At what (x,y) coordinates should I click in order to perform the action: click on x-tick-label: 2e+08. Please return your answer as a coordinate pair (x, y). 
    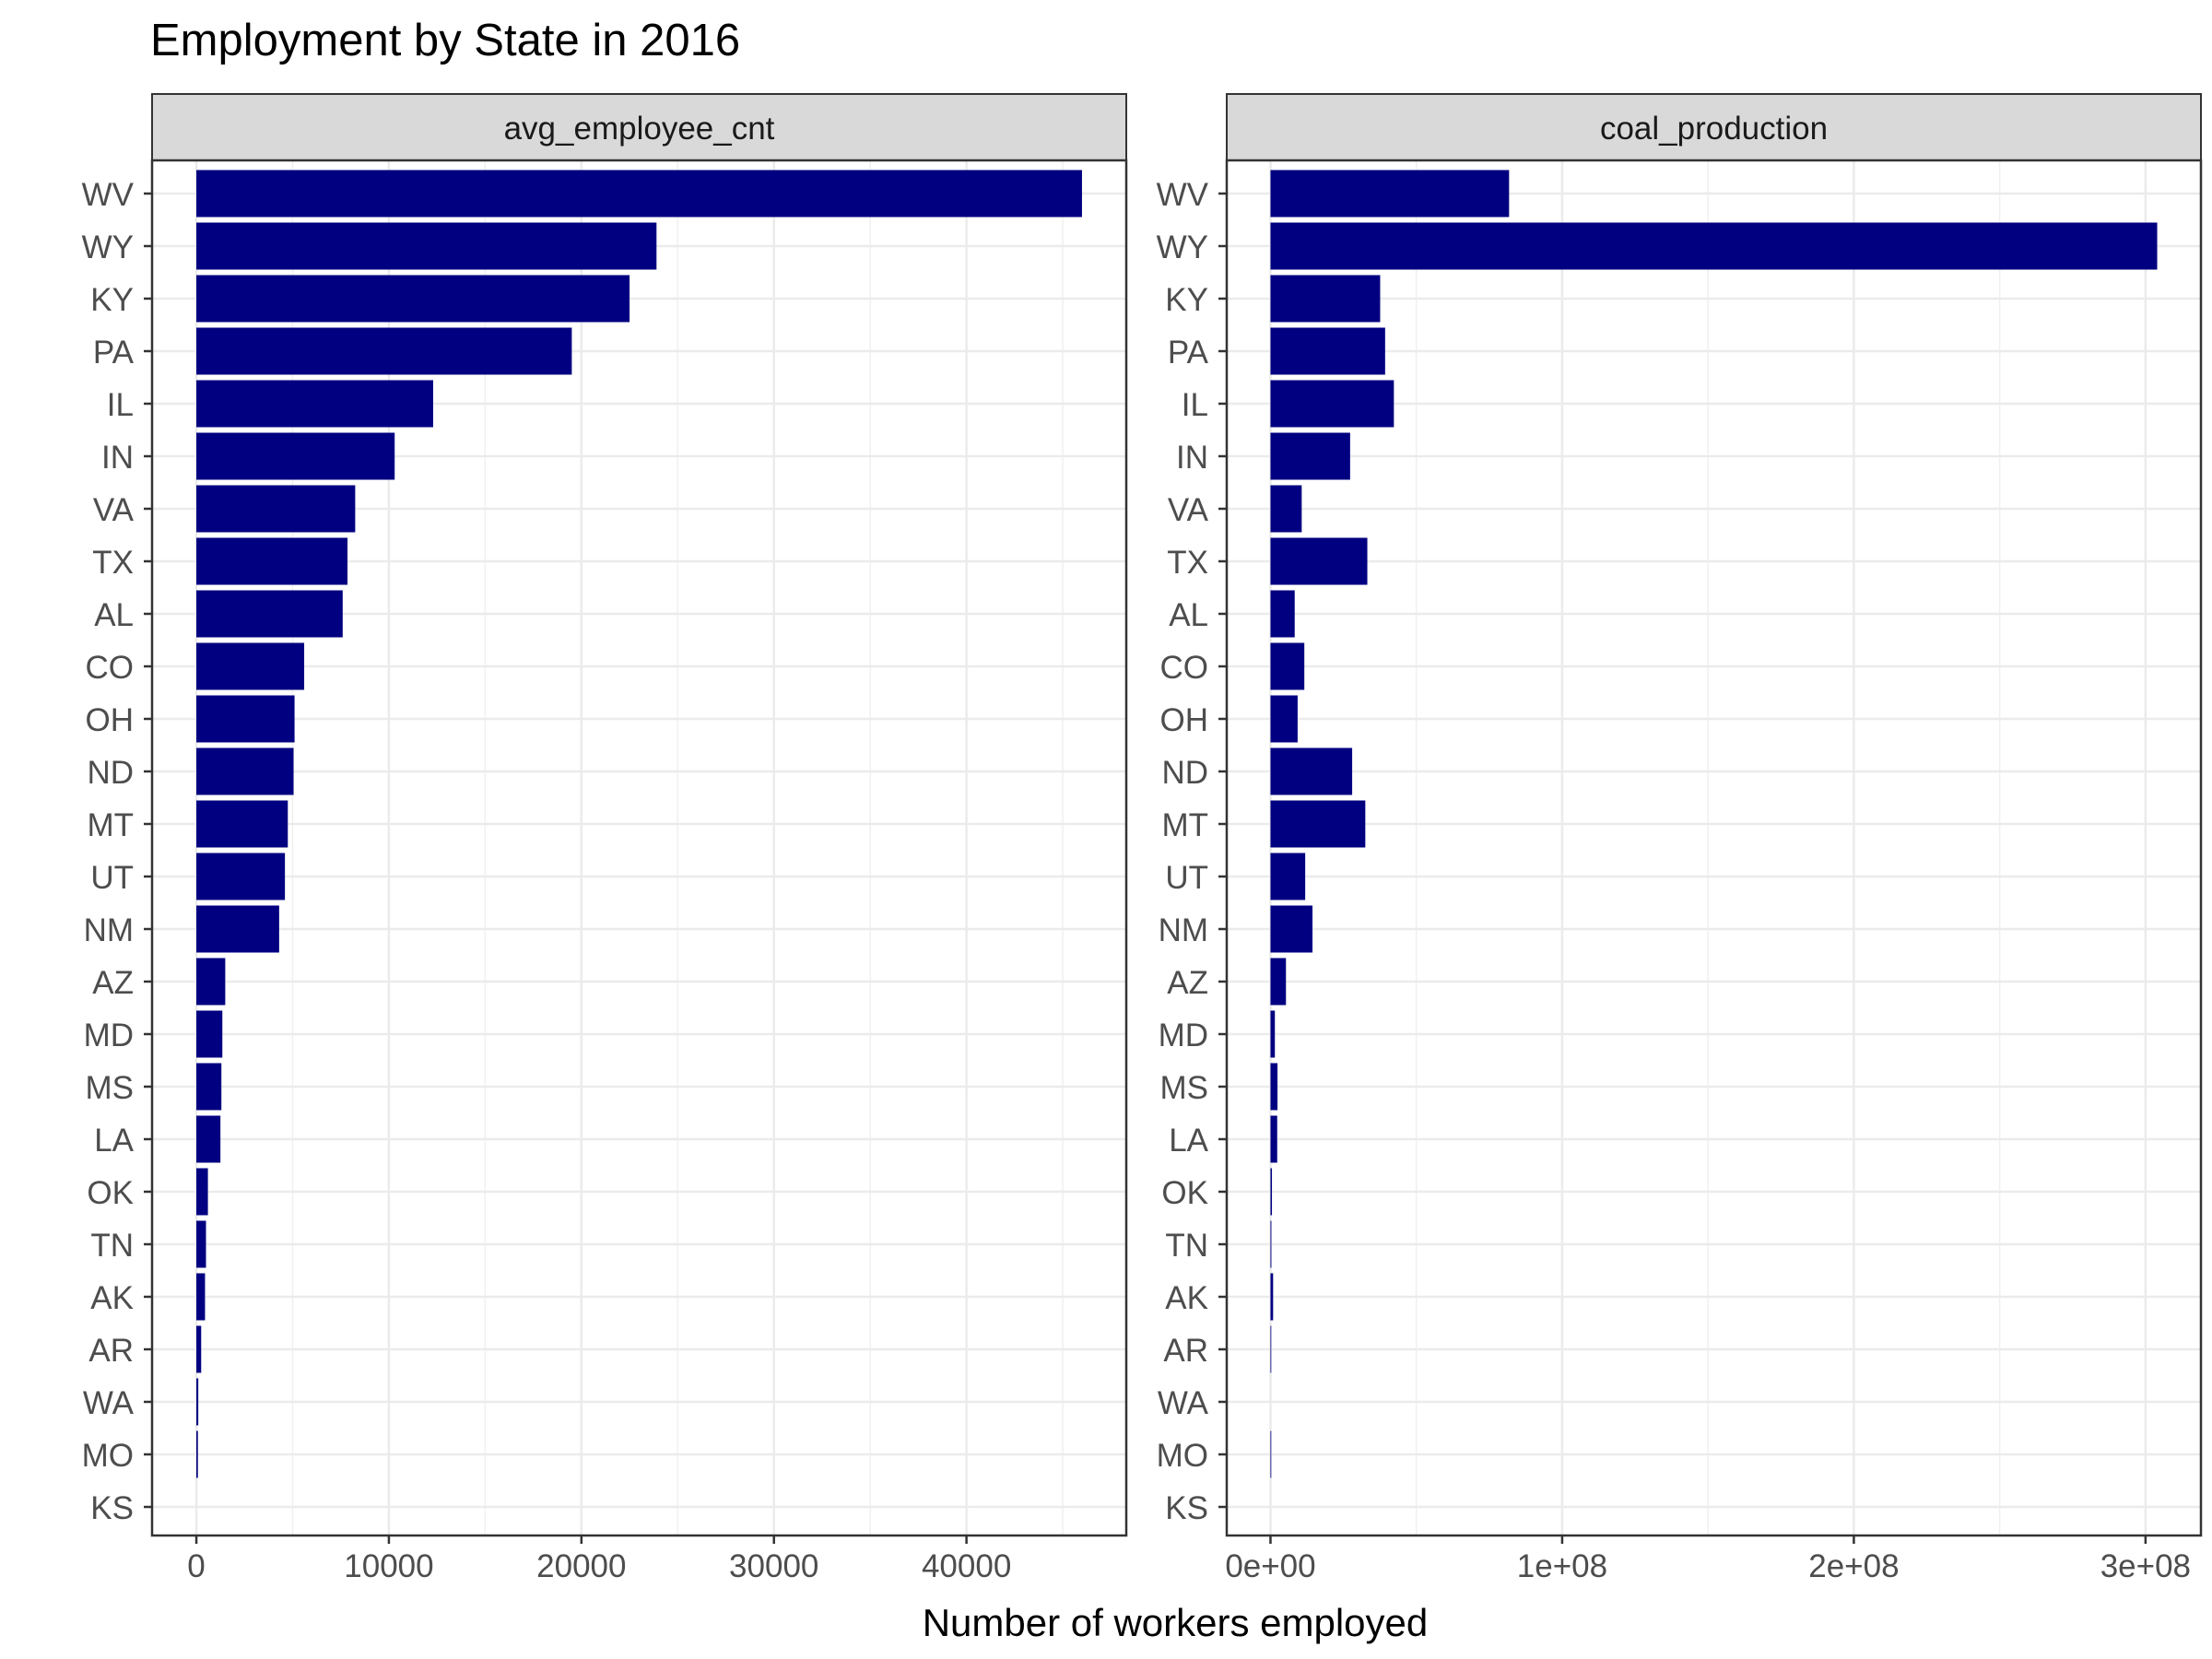
    Looking at the image, I should click on (1853, 1566).